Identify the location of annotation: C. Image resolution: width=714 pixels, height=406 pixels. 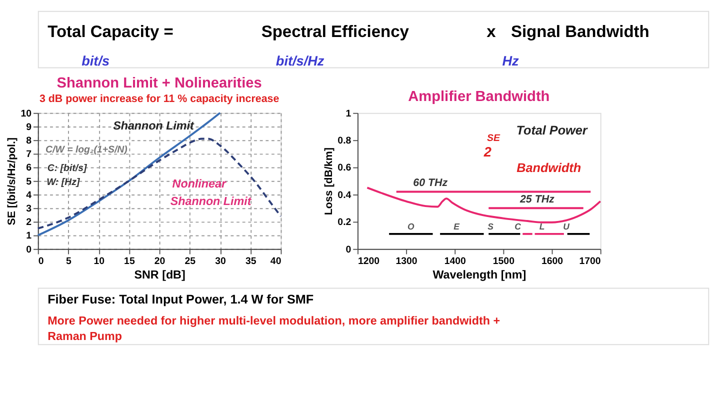
(518, 226).